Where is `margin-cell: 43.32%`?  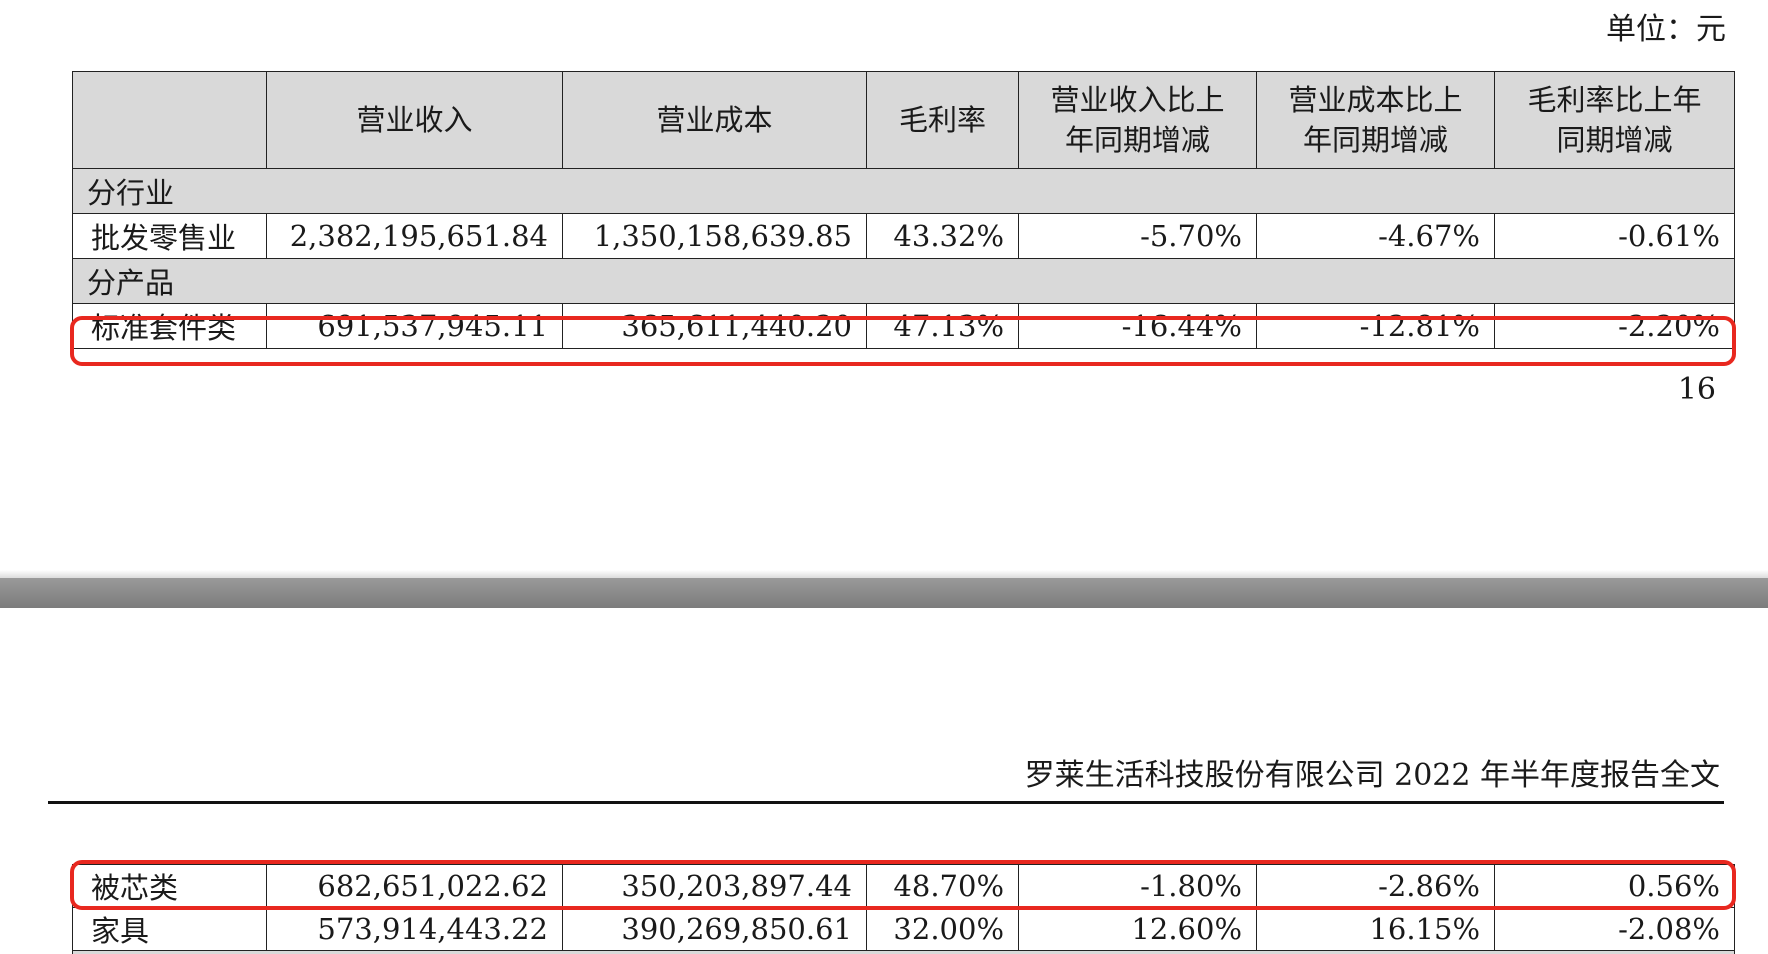 margin-cell: 43.32% is located at coordinates (942, 236).